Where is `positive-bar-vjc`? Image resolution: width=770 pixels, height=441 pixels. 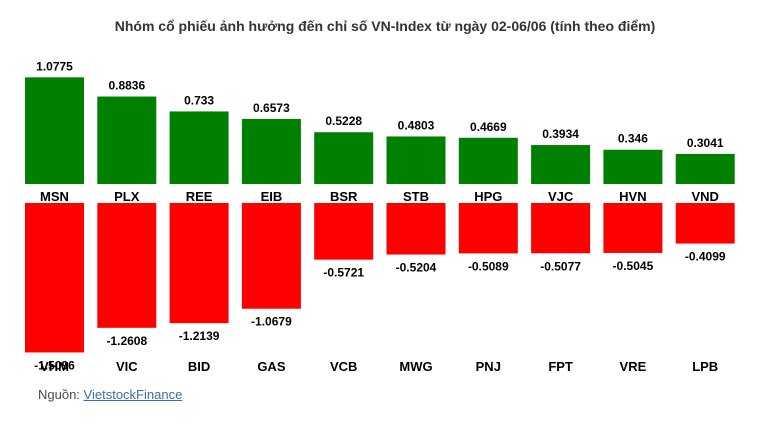
positive-bar-vjc is located at coordinates (561, 164).